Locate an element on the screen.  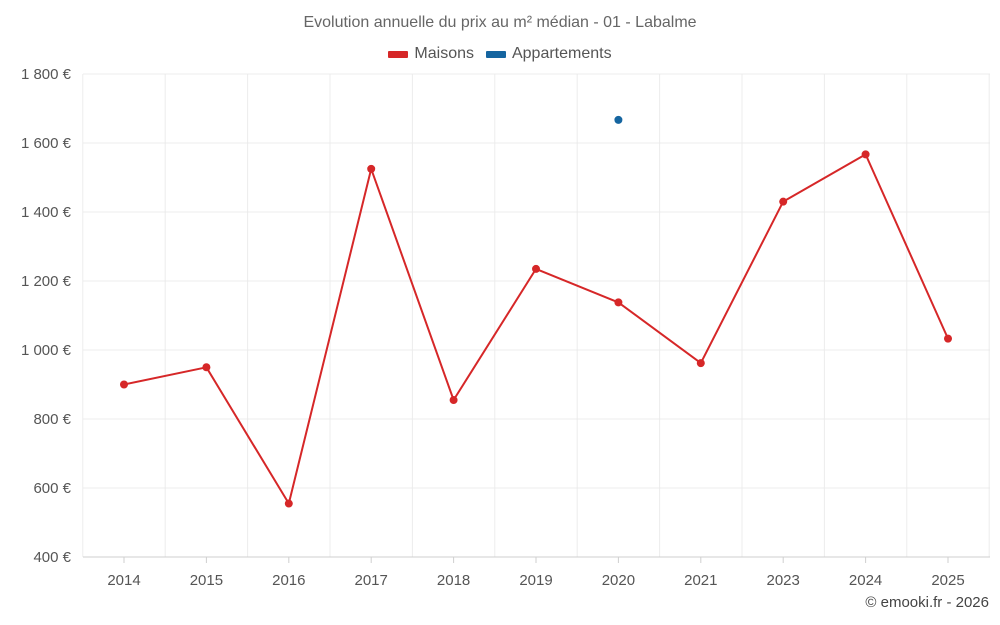
x-tick-label: 2015 is located at coordinates (206, 580).